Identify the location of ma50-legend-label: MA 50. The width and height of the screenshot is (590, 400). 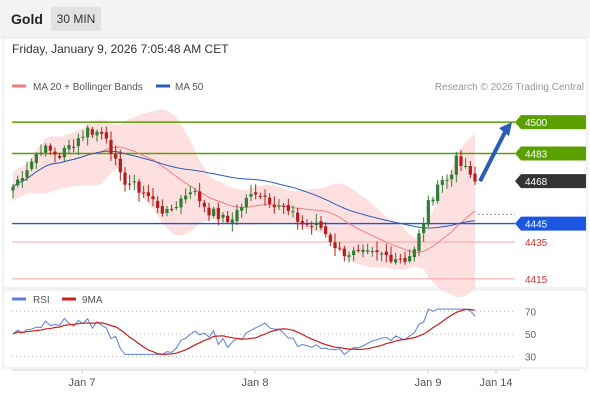
(189, 87).